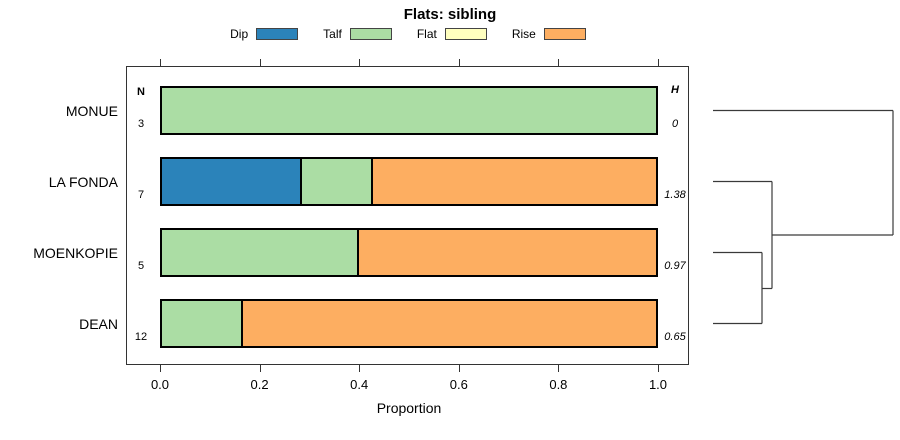 The height and width of the screenshot is (440, 900). Describe the element at coordinates (277, 33) in the screenshot. I see `legend-swatch-dip` at that location.